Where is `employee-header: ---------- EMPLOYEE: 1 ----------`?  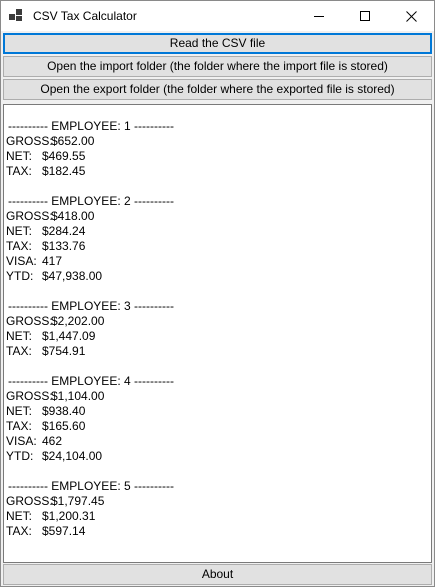
employee-header: ---------- EMPLOYEE: 1 ---------- is located at coordinates (91, 126).